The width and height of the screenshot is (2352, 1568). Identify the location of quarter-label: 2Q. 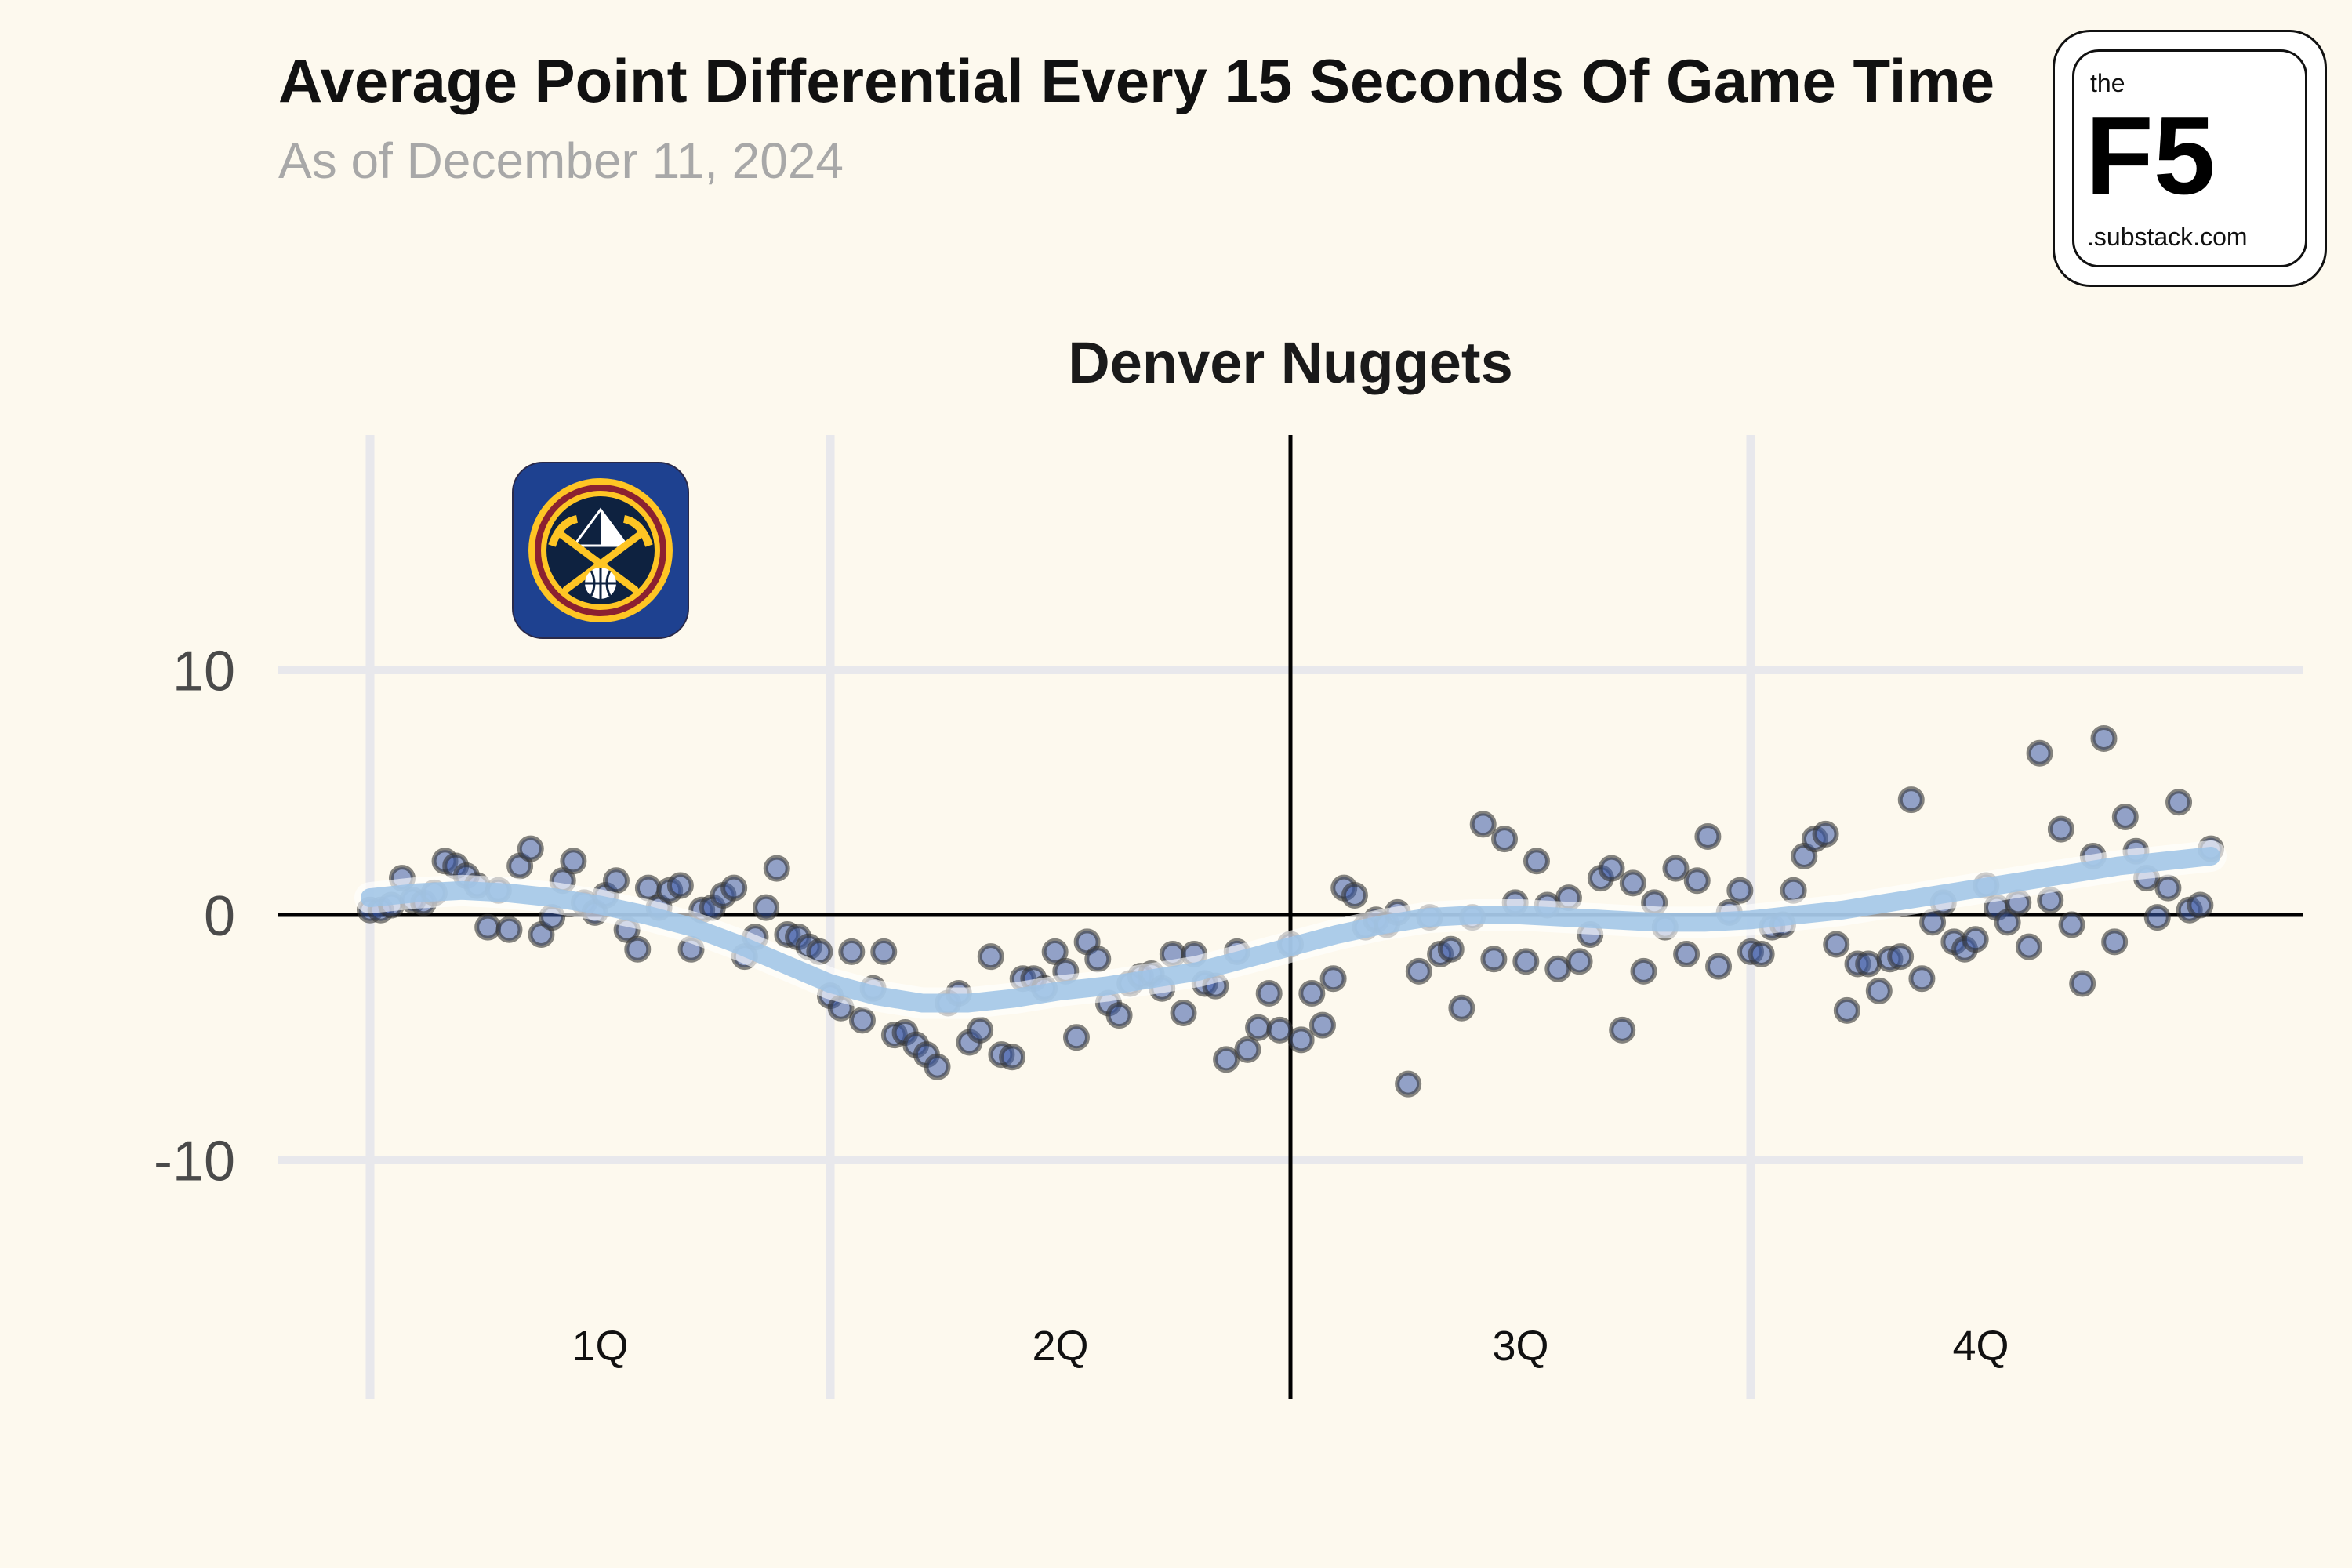
(1060, 1346).